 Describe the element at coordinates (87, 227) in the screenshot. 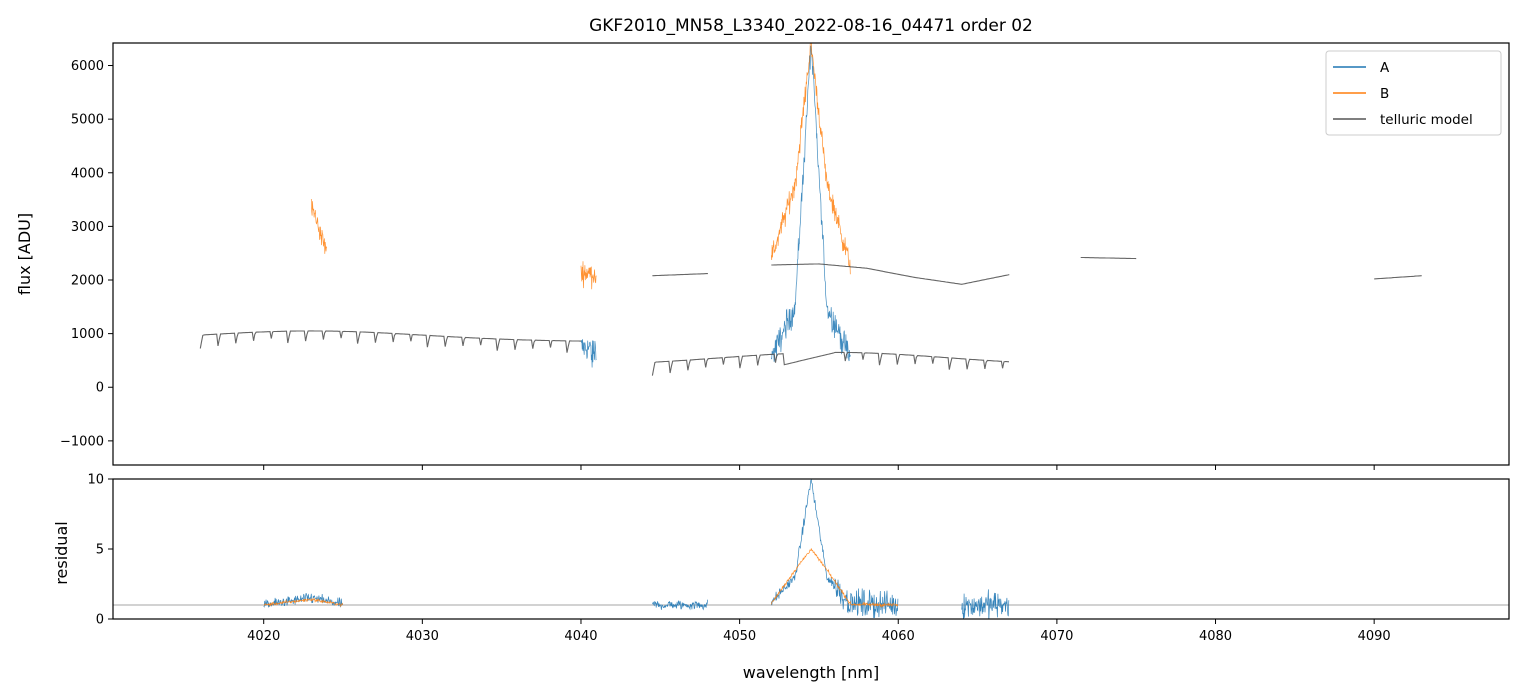

I see `flux-ytick-label: 3000` at that location.